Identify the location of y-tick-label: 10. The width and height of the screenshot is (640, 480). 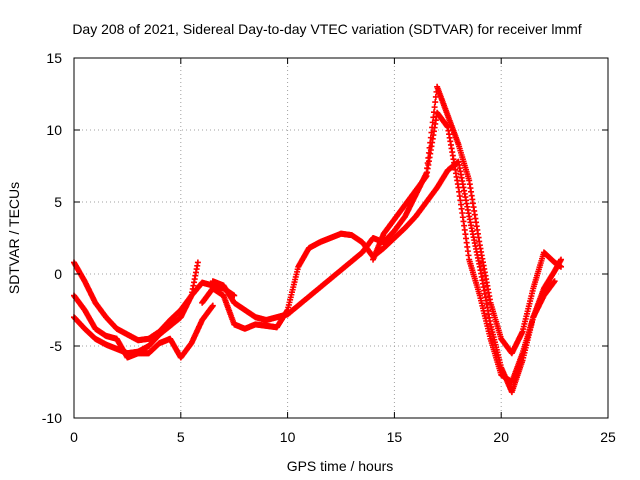
(54, 130).